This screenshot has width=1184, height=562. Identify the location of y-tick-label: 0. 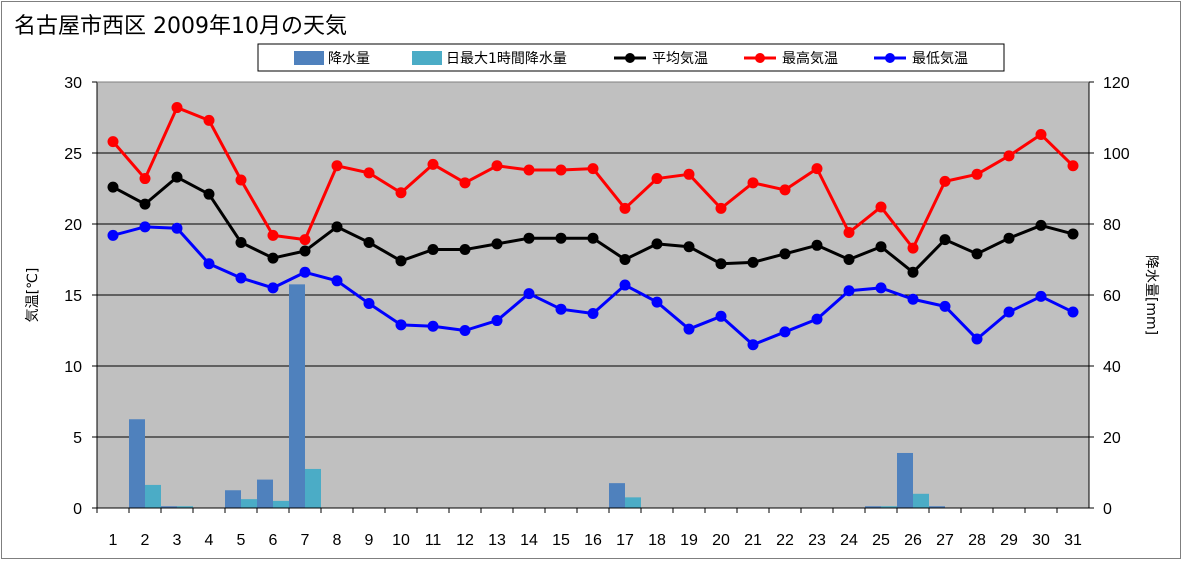
(77, 509).